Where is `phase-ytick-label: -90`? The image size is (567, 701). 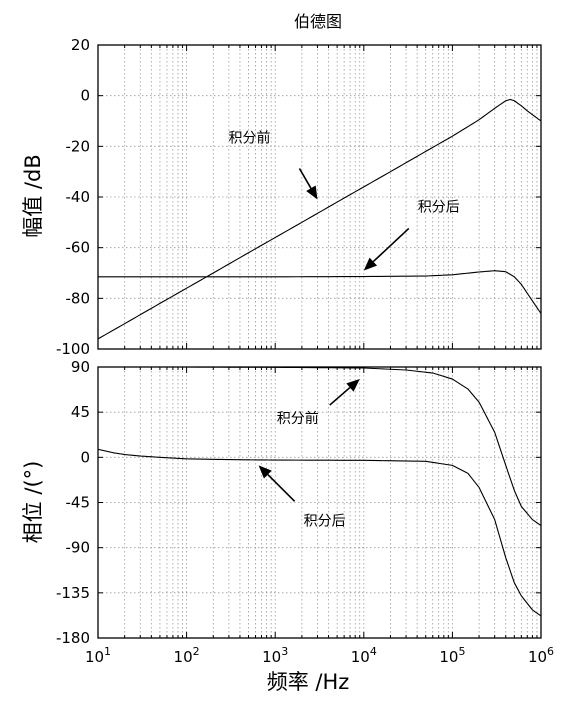
phase-ytick-label: -90 is located at coordinates (78, 548).